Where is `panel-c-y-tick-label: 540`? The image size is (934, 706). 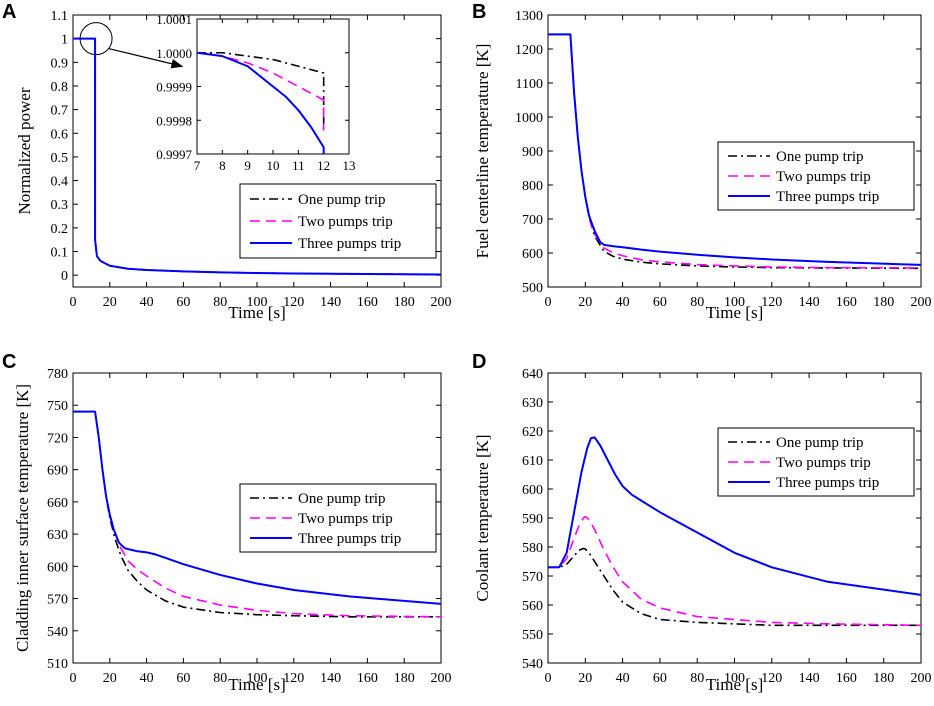 panel-c-y-tick-label: 540 is located at coordinates (57, 632).